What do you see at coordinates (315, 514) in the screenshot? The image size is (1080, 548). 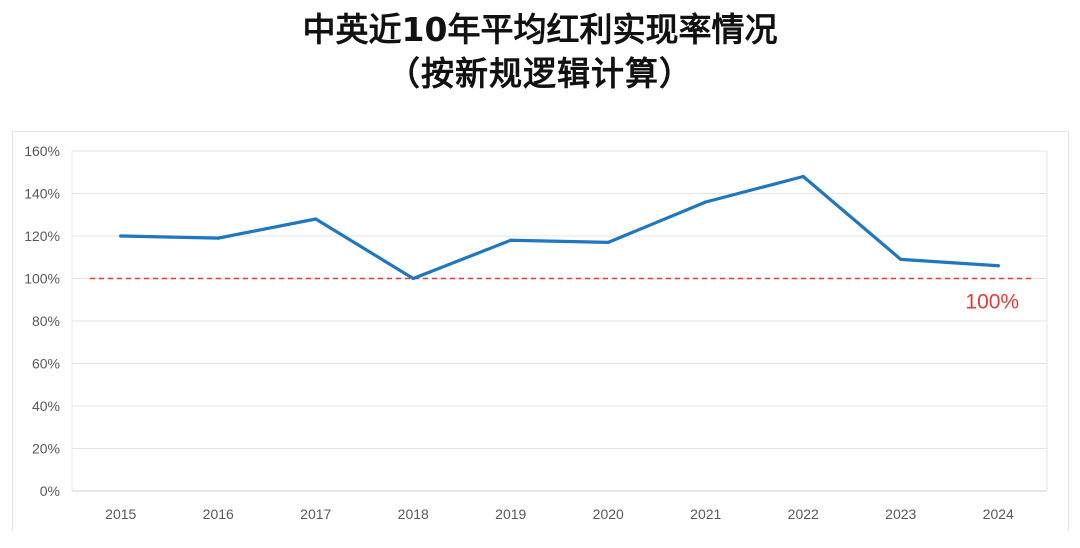 I see `x-tick-label: 2017` at bounding box center [315, 514].